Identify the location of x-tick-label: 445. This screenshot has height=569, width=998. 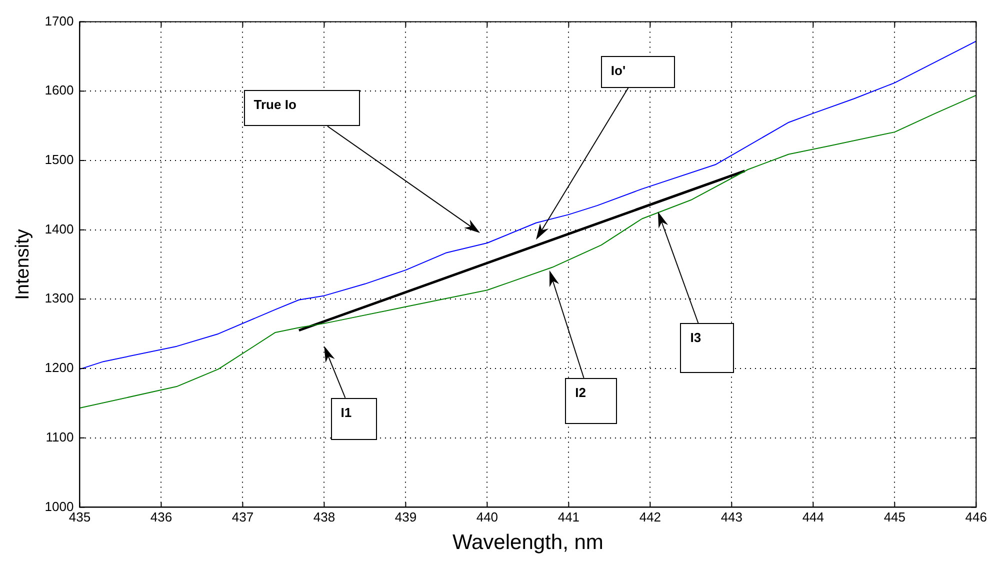
(895, 517).